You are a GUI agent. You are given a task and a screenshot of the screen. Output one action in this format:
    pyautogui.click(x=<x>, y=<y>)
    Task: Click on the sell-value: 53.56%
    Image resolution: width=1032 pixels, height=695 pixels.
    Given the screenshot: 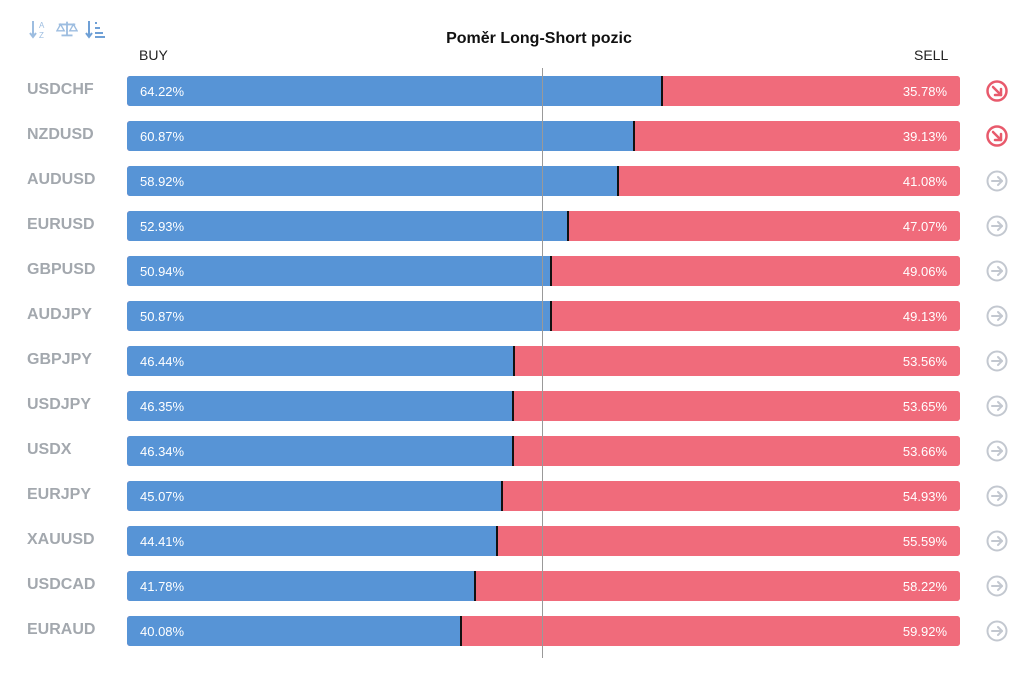 What is the action you would take?
    pyautogui.click(x=924, y=361)
    